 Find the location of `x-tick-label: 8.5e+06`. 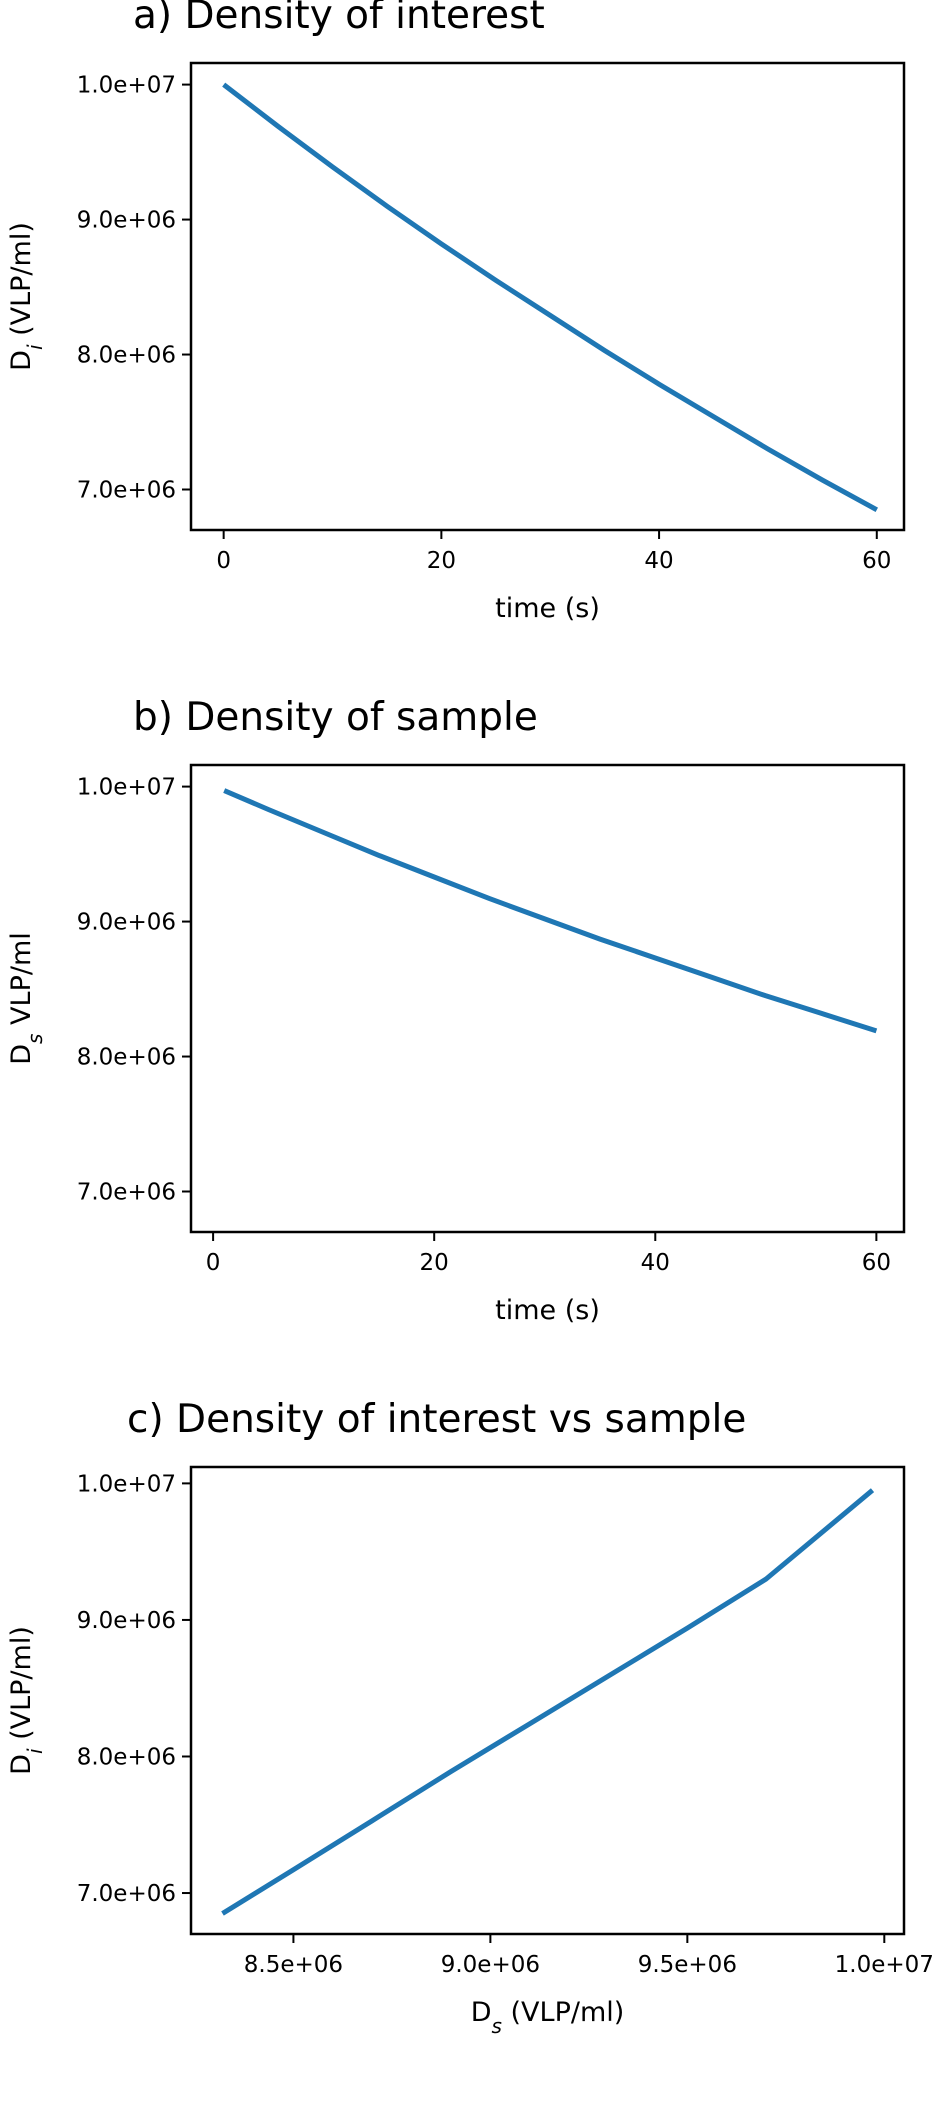

x-tick-label: 8.5e+06 is located at coordinates (293, 1965).